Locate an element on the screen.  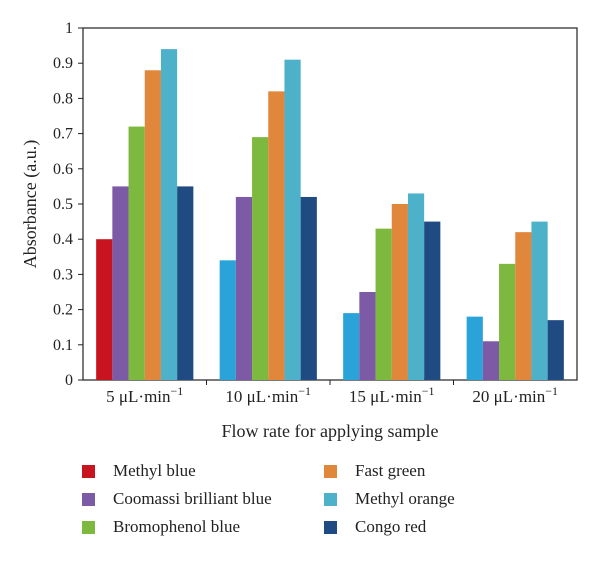
x-tick-label: 10 μL·min−1 is located at coordinates (268, 395).